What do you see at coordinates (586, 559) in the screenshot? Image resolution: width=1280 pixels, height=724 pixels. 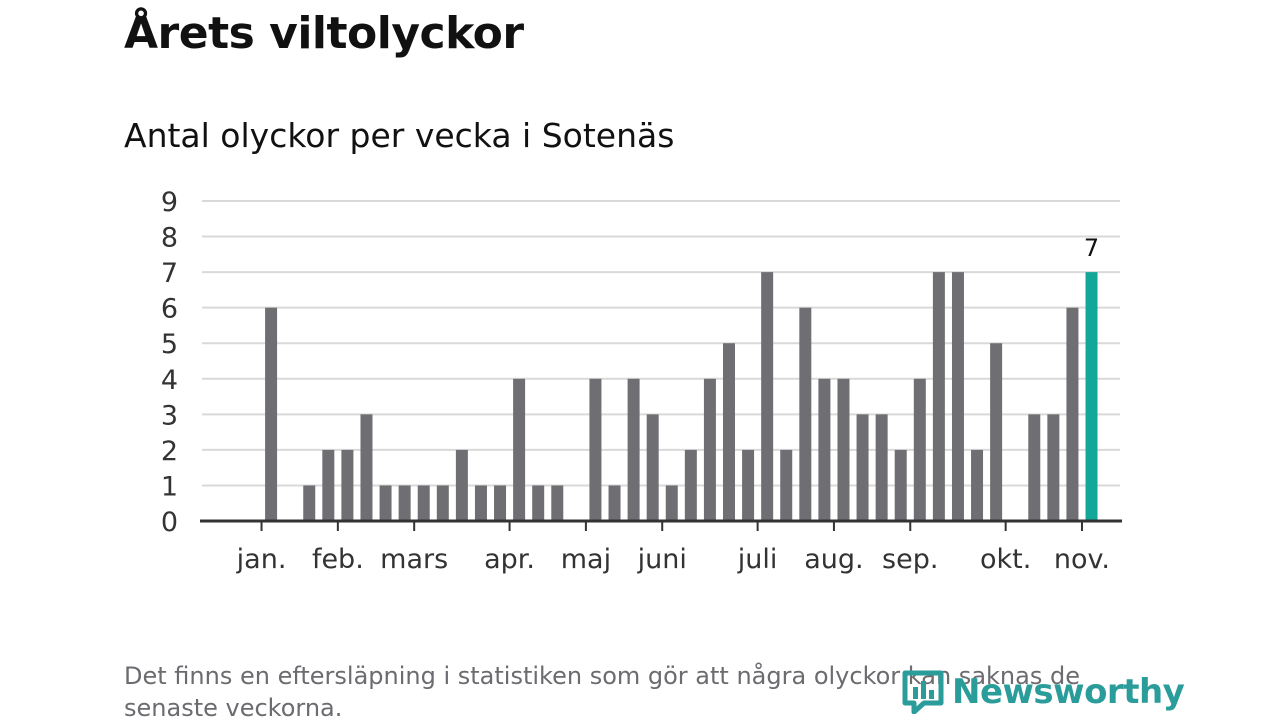 I see `x-tick-label: maj` at bounding box center [586, 559].